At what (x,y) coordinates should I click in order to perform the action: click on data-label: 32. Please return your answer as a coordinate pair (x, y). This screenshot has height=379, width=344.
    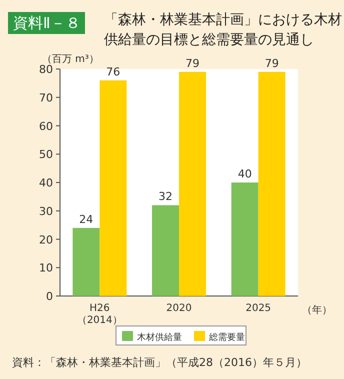
    Looking at the image, I should click on (165, 197).